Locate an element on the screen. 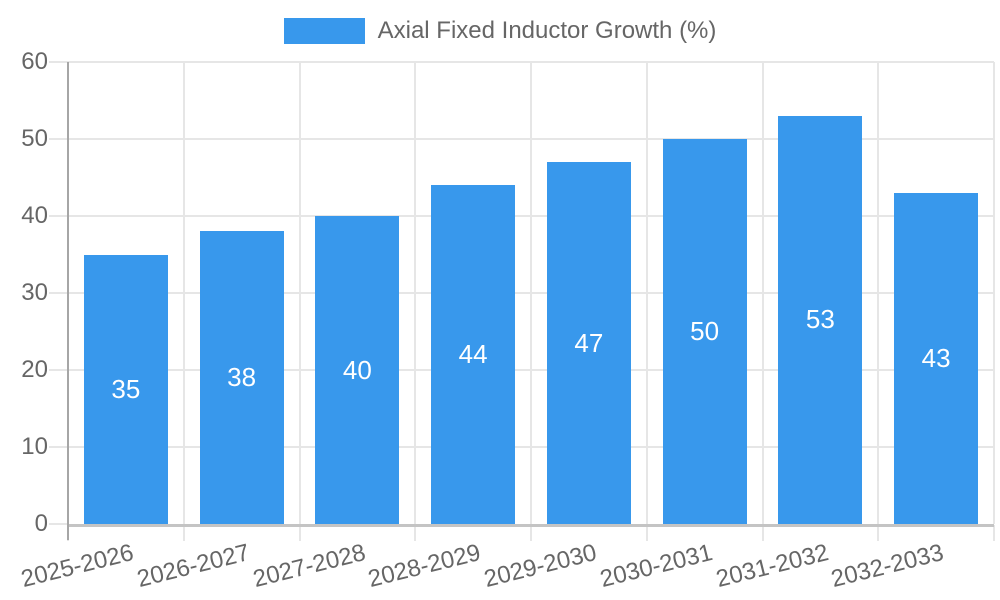 The image size is (1000, 600). legend-swatch-icon is located at coordinates (324, 31).